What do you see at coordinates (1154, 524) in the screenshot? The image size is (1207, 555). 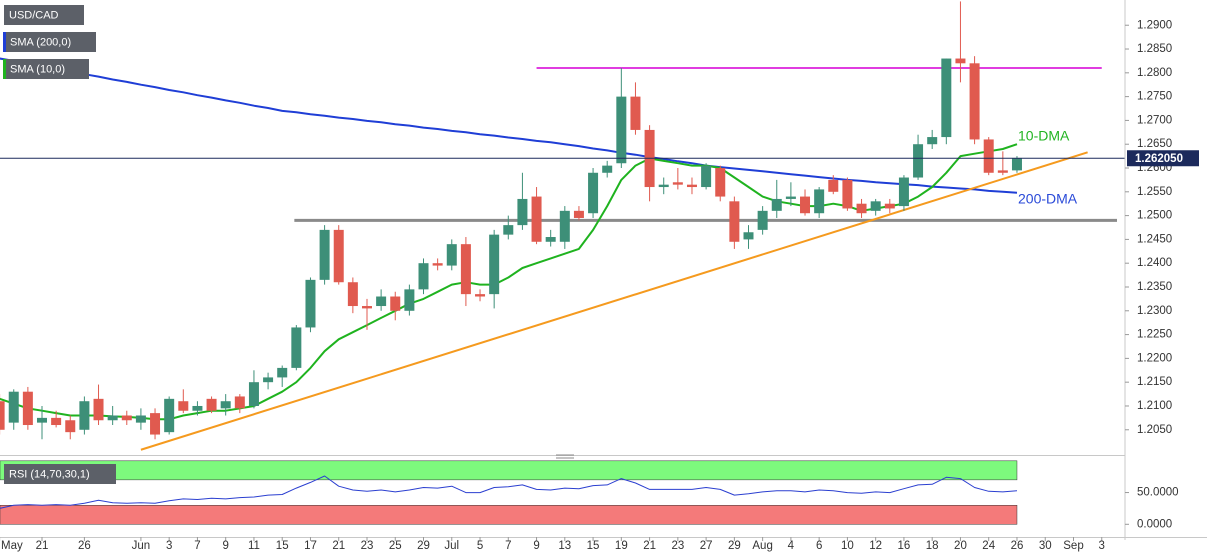 I see `rsi-y-tick-label: 0.0000` at bounding box center [1154, 524].